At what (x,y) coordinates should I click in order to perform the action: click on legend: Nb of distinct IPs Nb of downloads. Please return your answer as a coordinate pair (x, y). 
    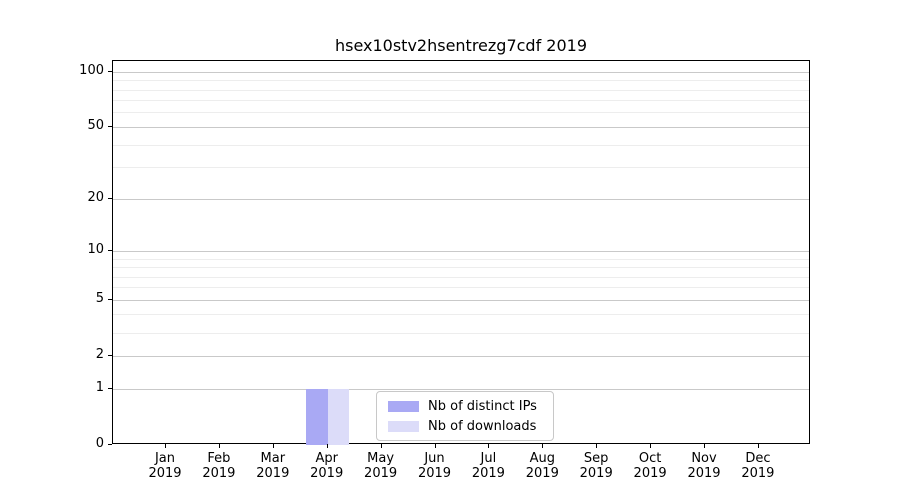
    Looking at the image, I should click on (465, 416).